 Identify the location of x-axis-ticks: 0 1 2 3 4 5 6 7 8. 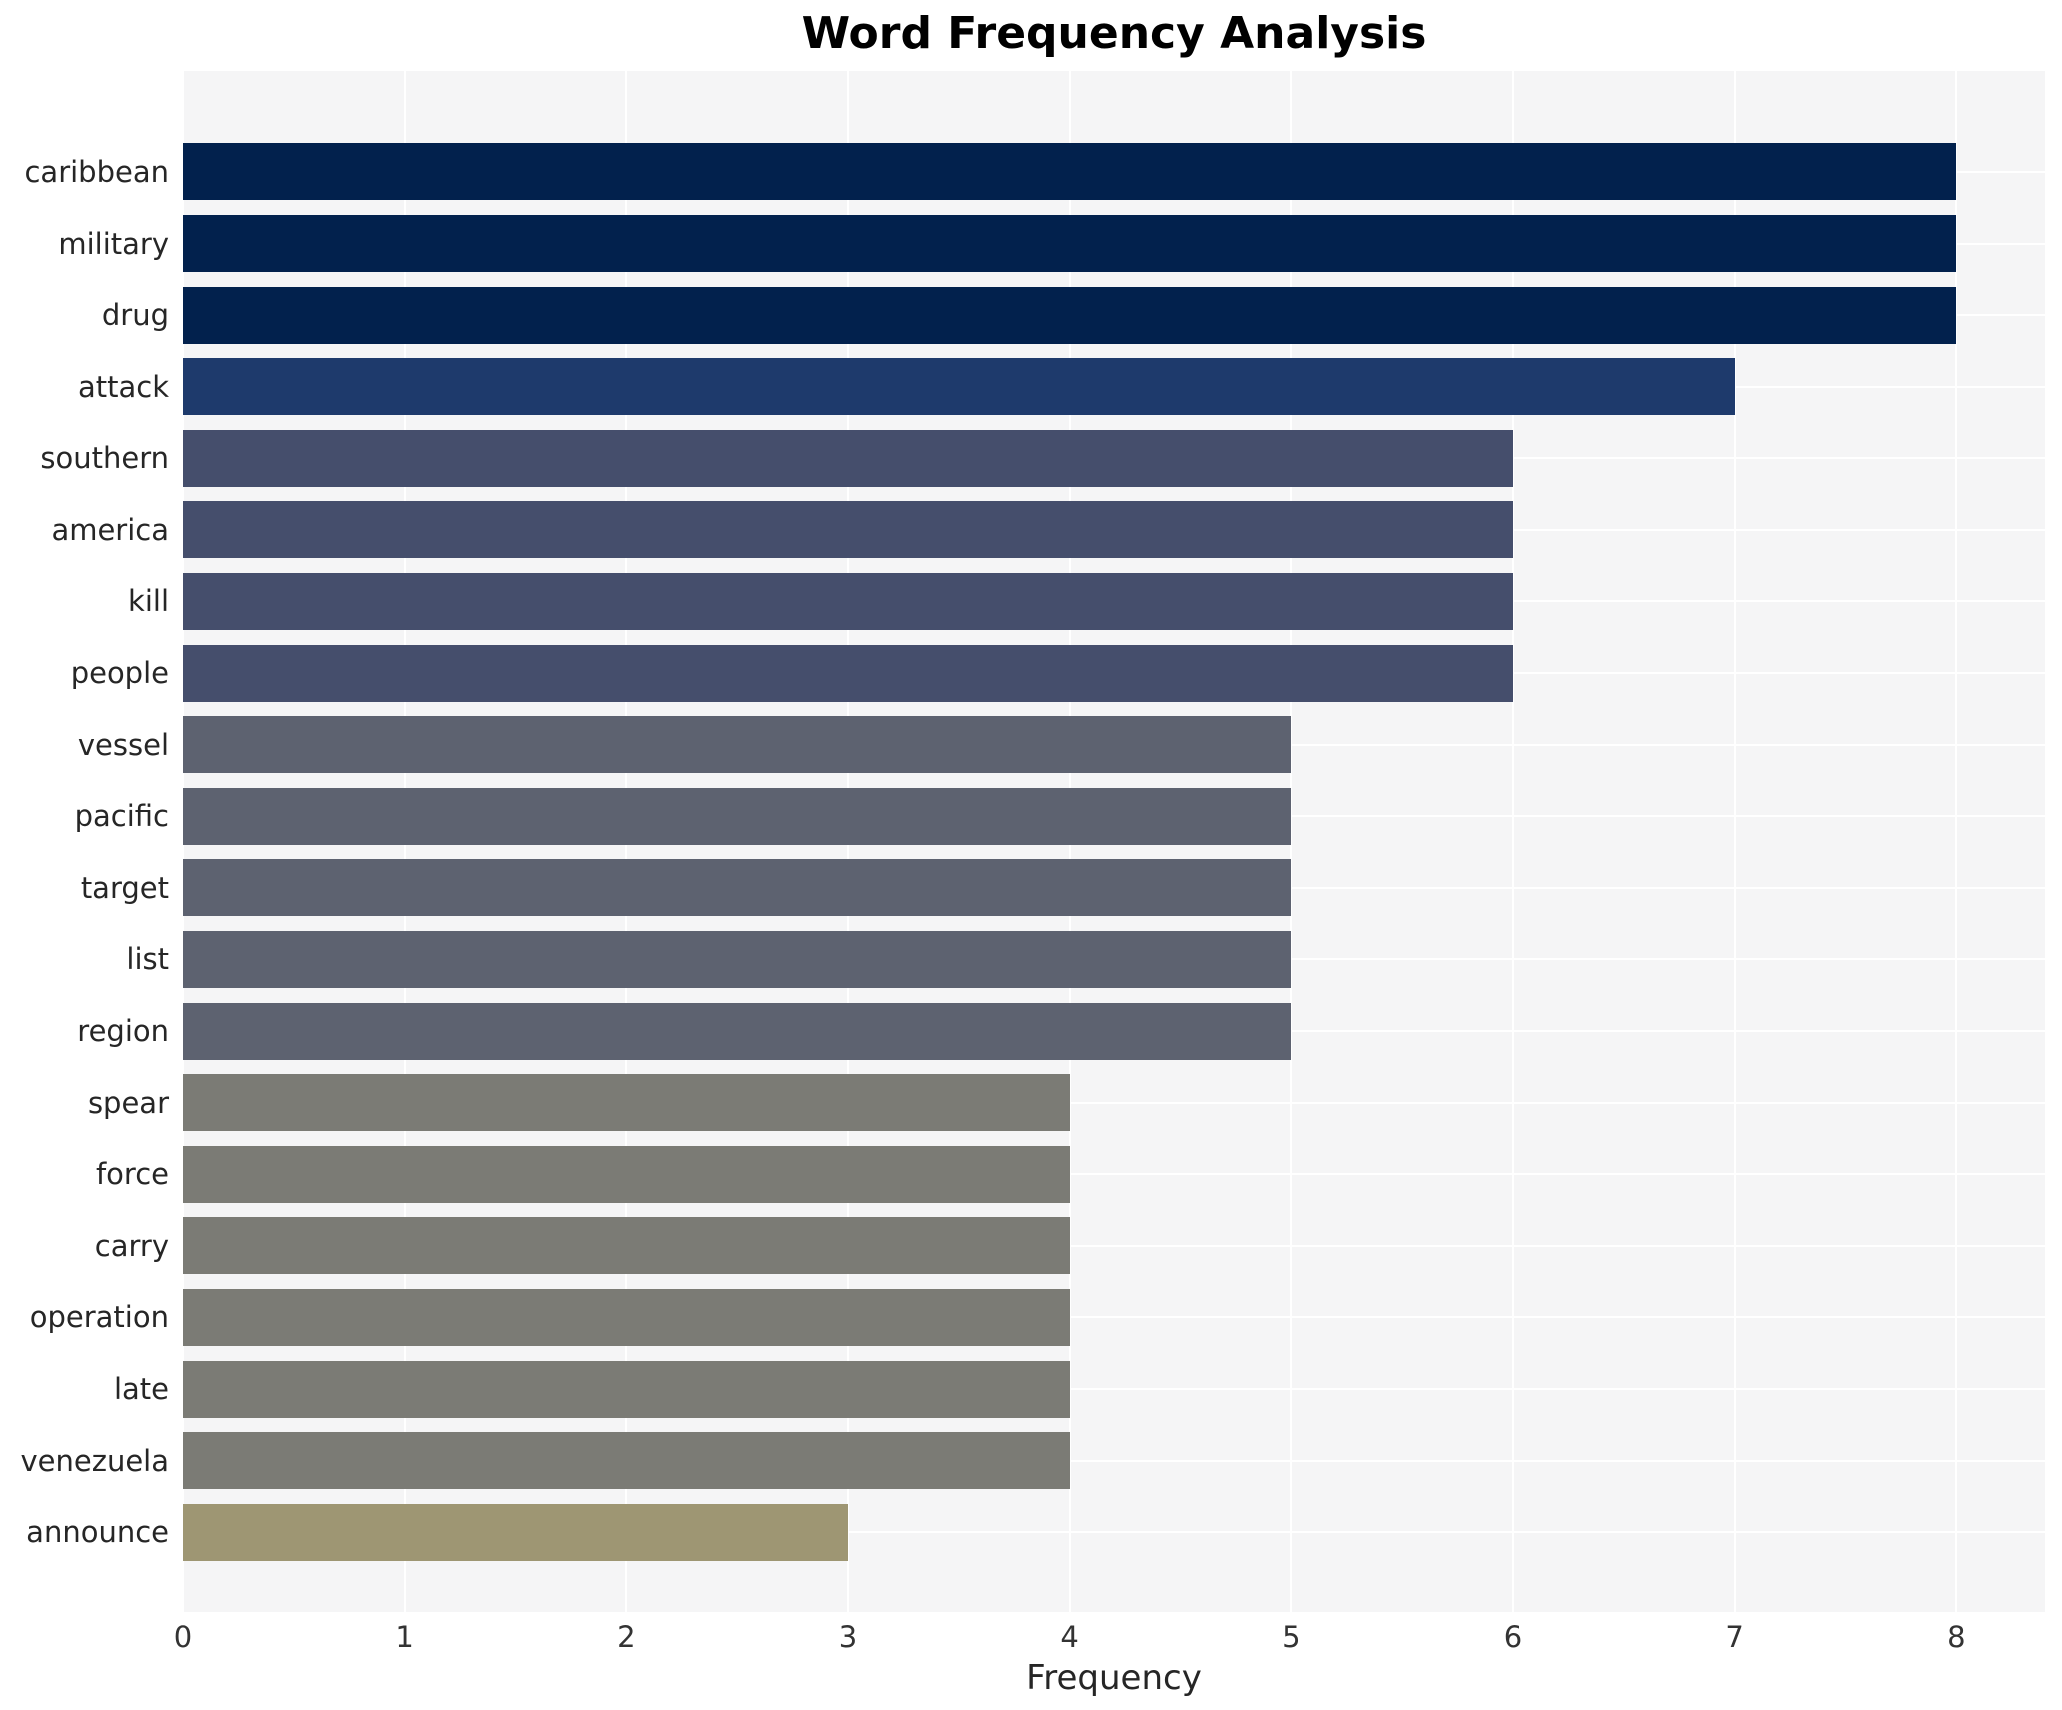
(1109, 1640).